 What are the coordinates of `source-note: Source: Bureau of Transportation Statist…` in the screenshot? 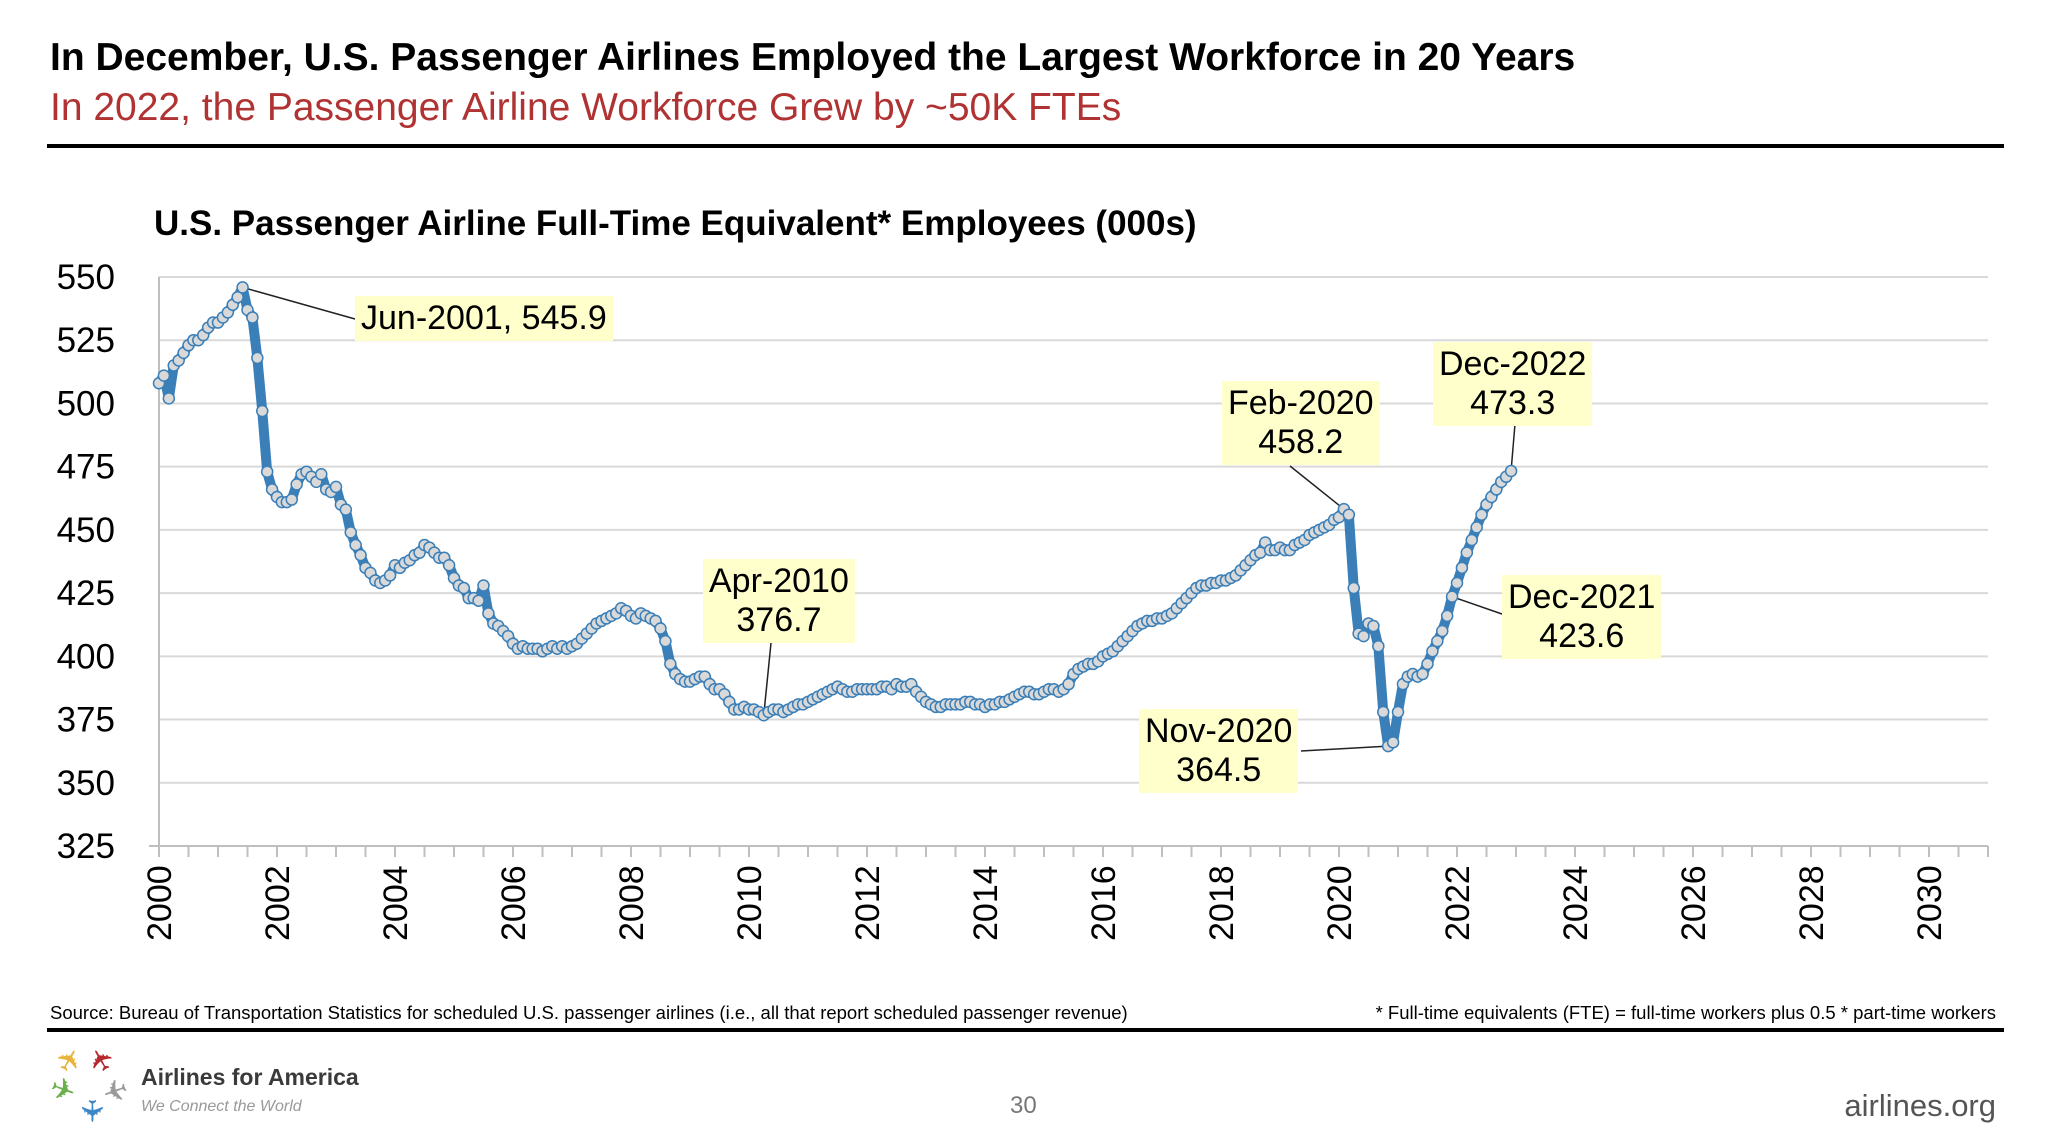 It's located at (589, 1012).